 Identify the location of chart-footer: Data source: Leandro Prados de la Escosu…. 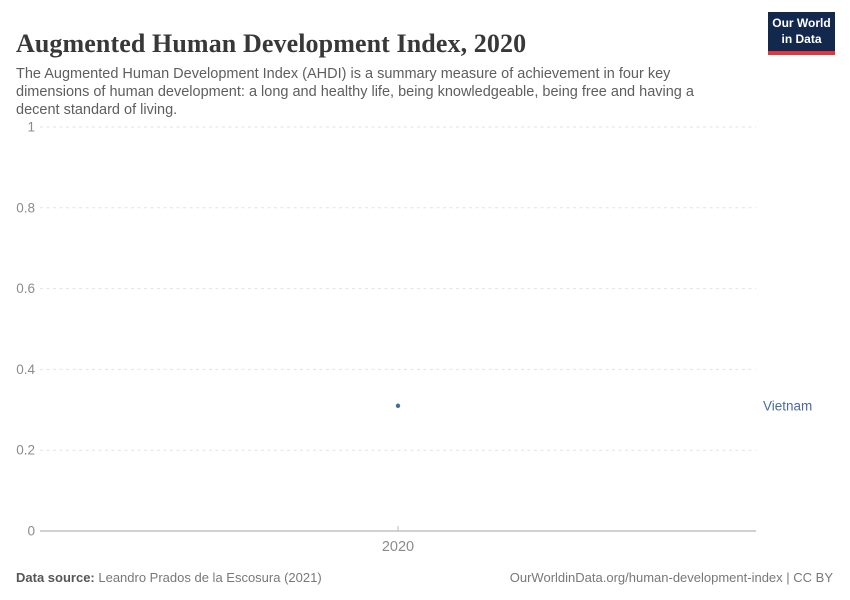
(424, 577).